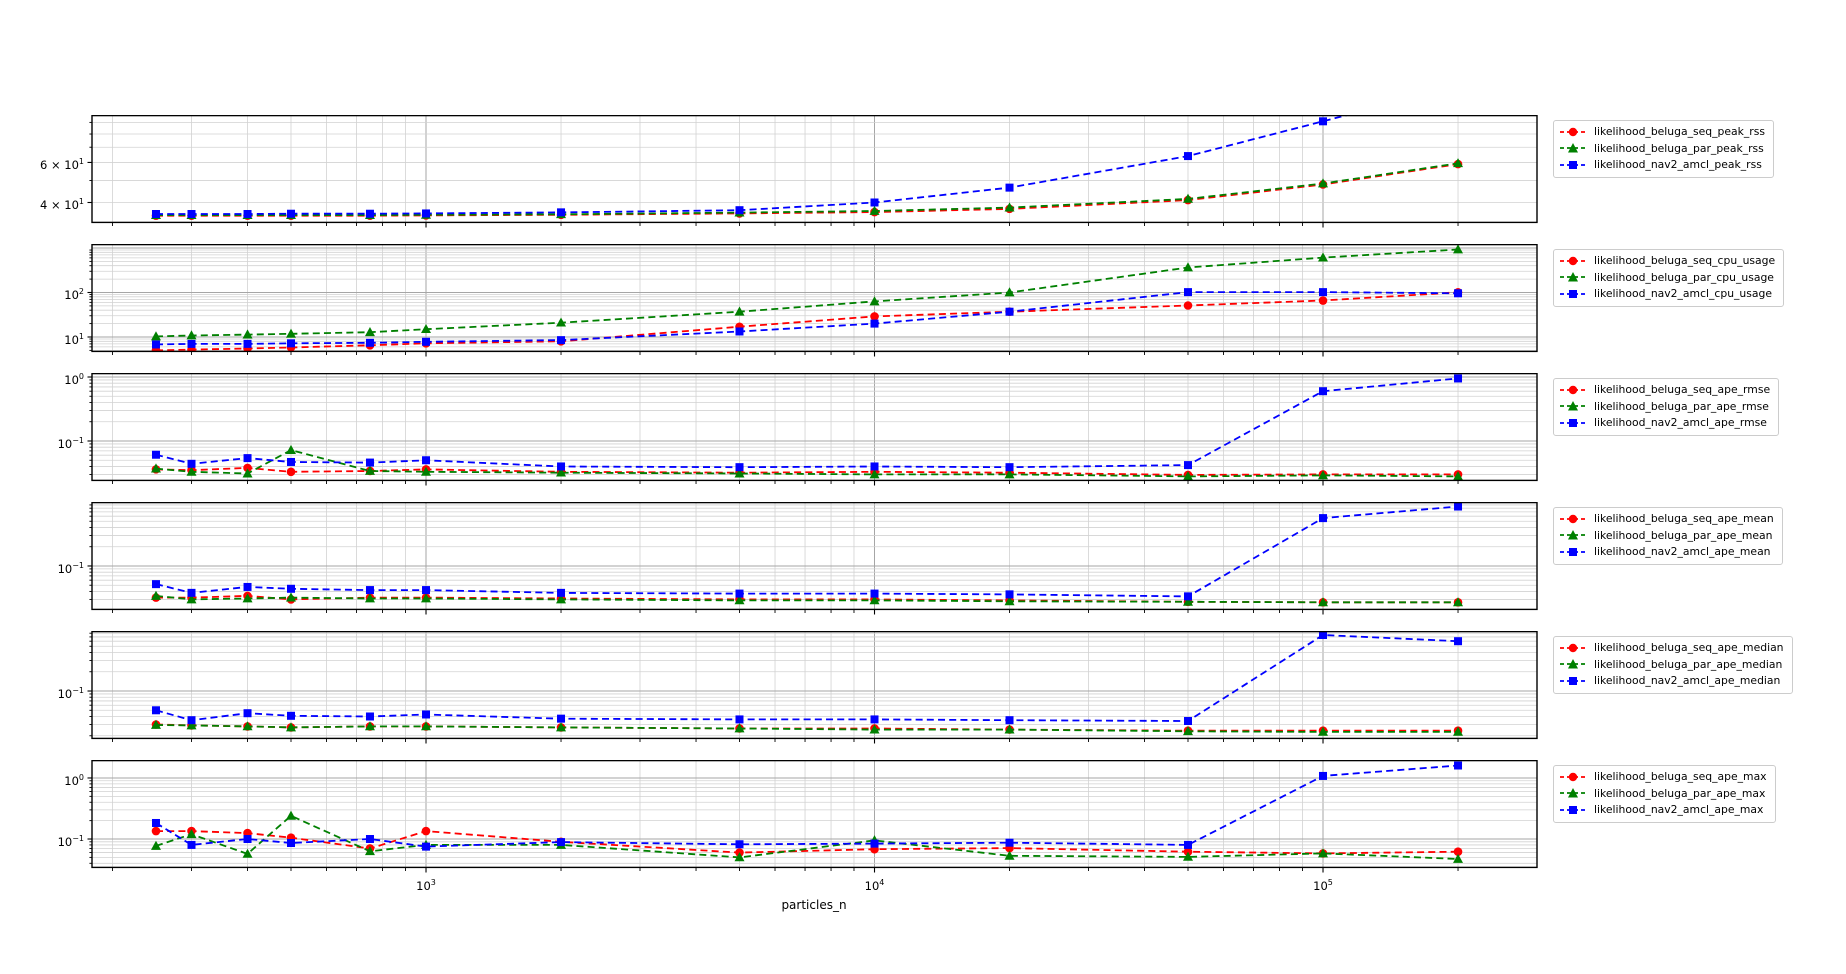 This screenshot has width=1846, height=974. Describe the element at coordinates (807, 189) in the screenshot. I see `line-likelihood_beluga_par_peak_rss` at that location.